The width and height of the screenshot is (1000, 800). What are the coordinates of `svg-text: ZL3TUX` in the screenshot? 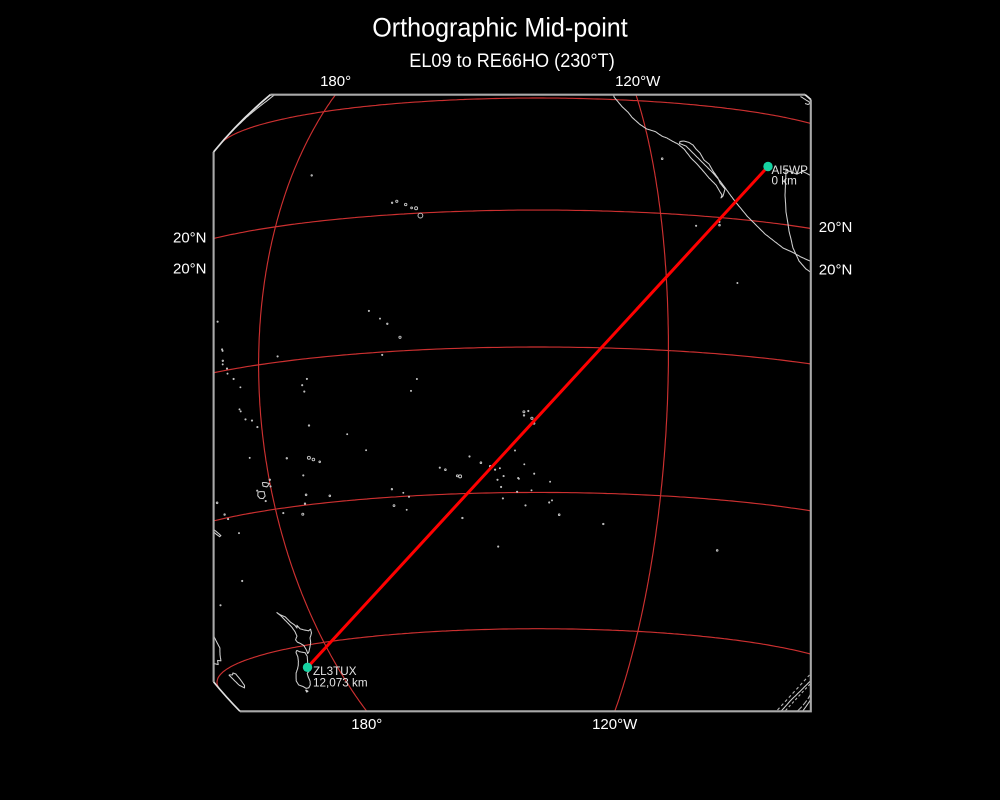 It's located at (335, 671).